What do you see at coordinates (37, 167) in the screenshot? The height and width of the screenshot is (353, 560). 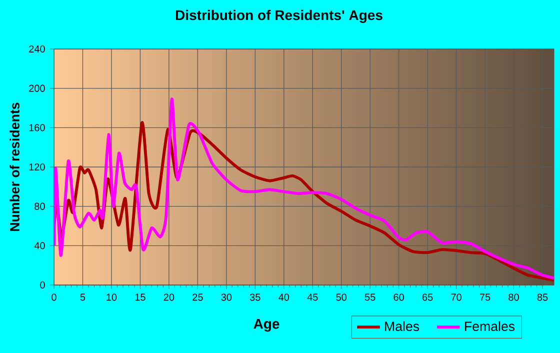 I see `y-tick-label: 120` at bounding box center [37, 167].